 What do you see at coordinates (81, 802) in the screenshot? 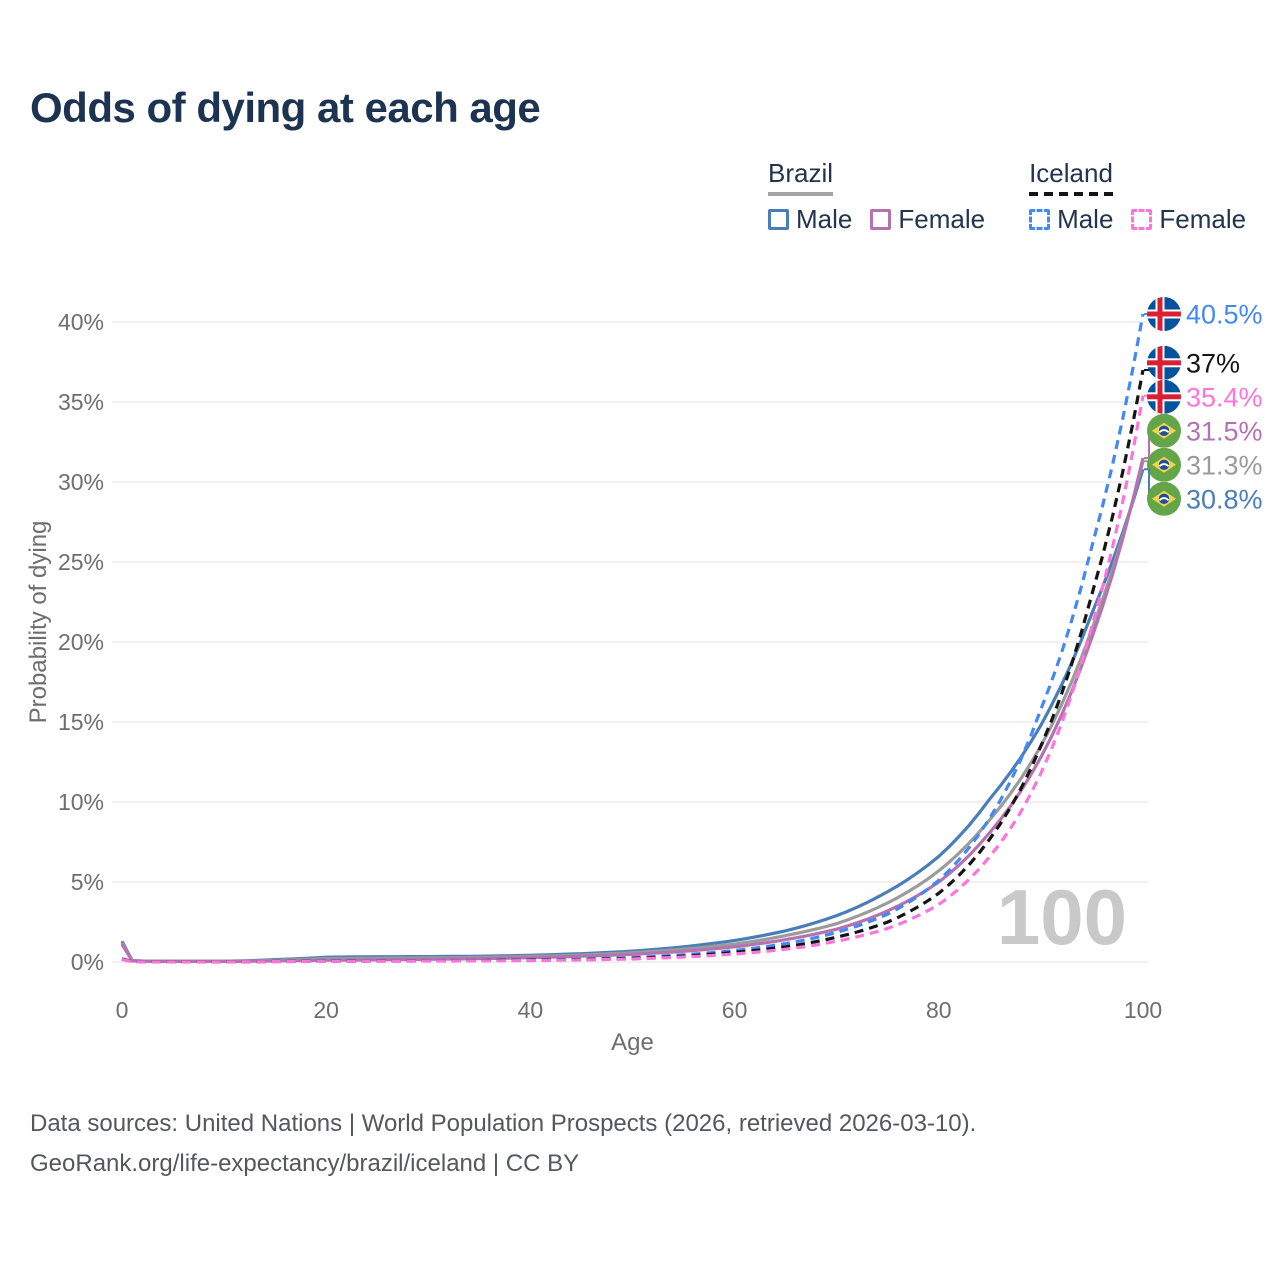
I see `y-tick-label: 10%` at bounding box center [81, 802].